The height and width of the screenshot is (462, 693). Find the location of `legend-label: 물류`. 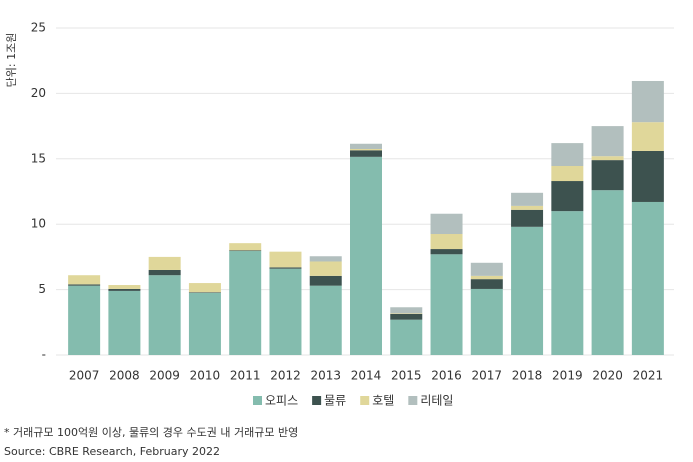

legend-label: 물류 is located at coordinates (335, 401).